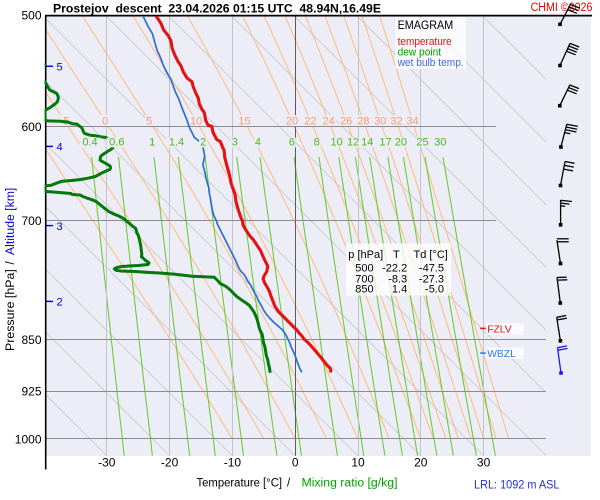 The image size is (600, 500). What do you see at coordinates (353, 143) in the screenshot?
I see `svg-text: 12` at bounding box center [353, 143].